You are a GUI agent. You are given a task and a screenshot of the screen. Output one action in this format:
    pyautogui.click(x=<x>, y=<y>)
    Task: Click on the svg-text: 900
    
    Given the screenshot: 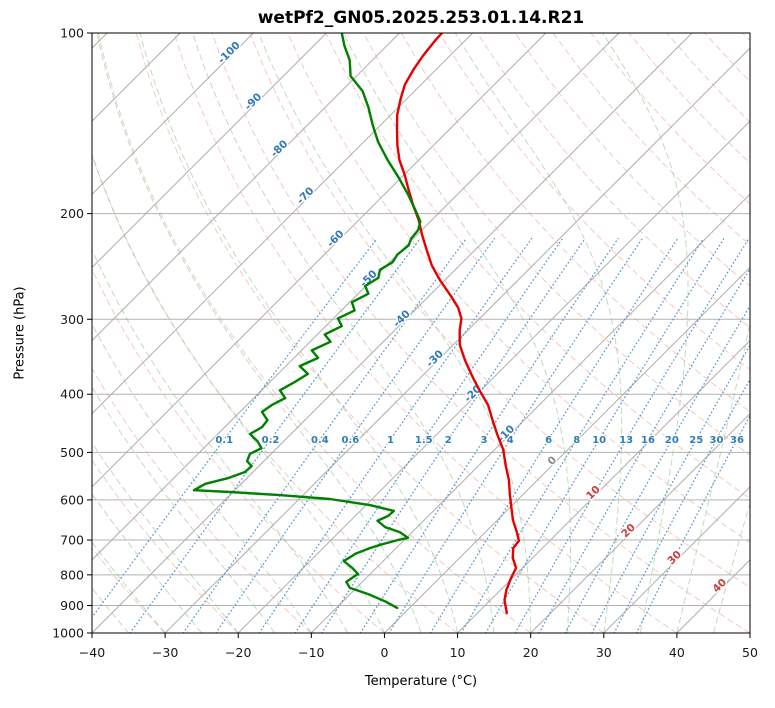 What is the action you would take?
    pyautogui.click(x=72, y=605)
    